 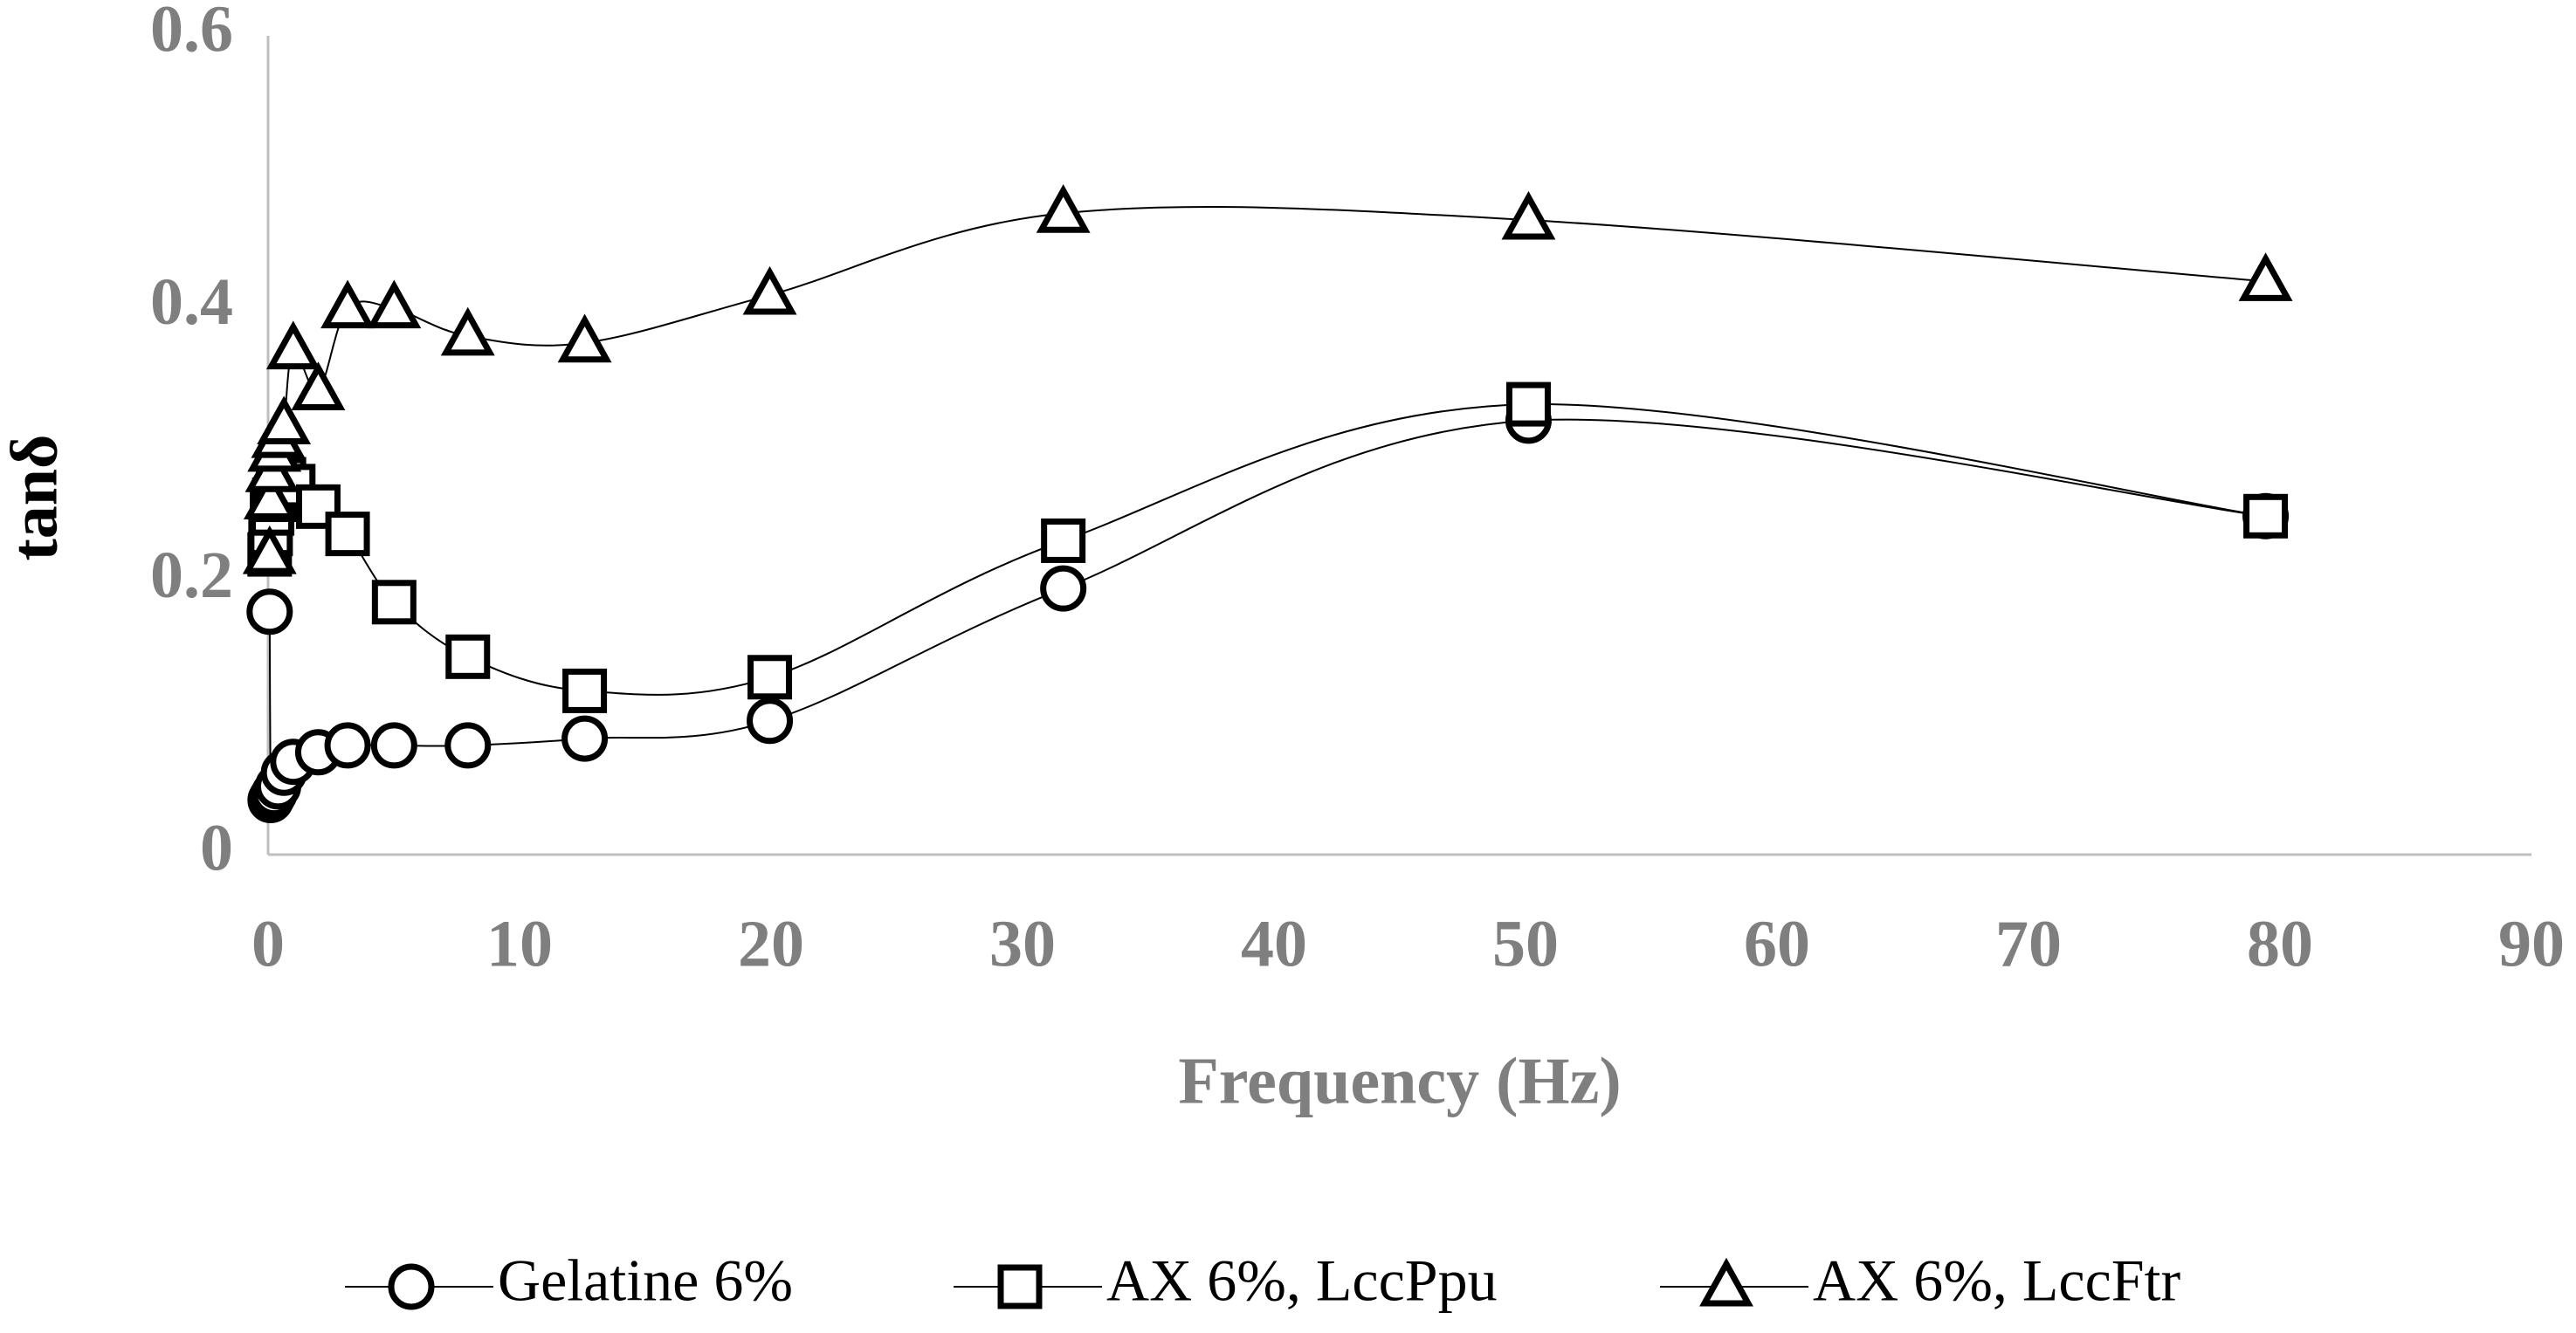 What do you see at coordinates (1525, 943) in the screenshot?
I see `x-tick-label: 50` at bounding box center [1525, 943].